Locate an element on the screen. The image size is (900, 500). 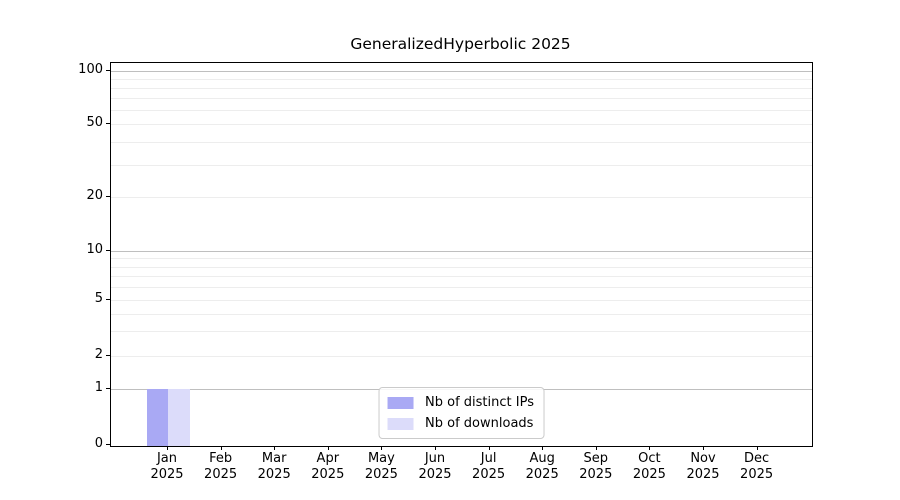
x-tick-label: Apr 2025 is located at coordinates (328, 467).